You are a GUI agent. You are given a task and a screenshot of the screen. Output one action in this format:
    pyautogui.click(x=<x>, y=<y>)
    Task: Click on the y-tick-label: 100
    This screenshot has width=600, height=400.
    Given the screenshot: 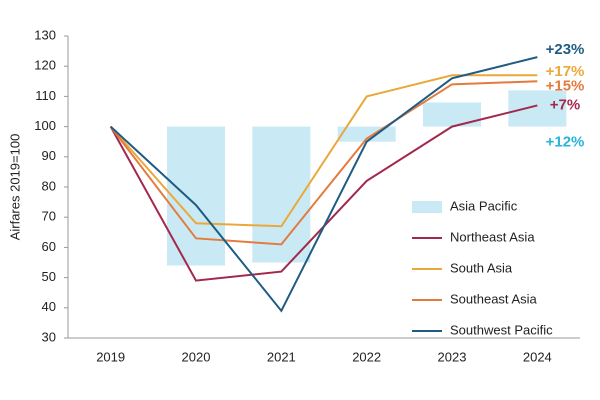 What is the action you would take?
    pyautogui.click(x=45, y=125)
    